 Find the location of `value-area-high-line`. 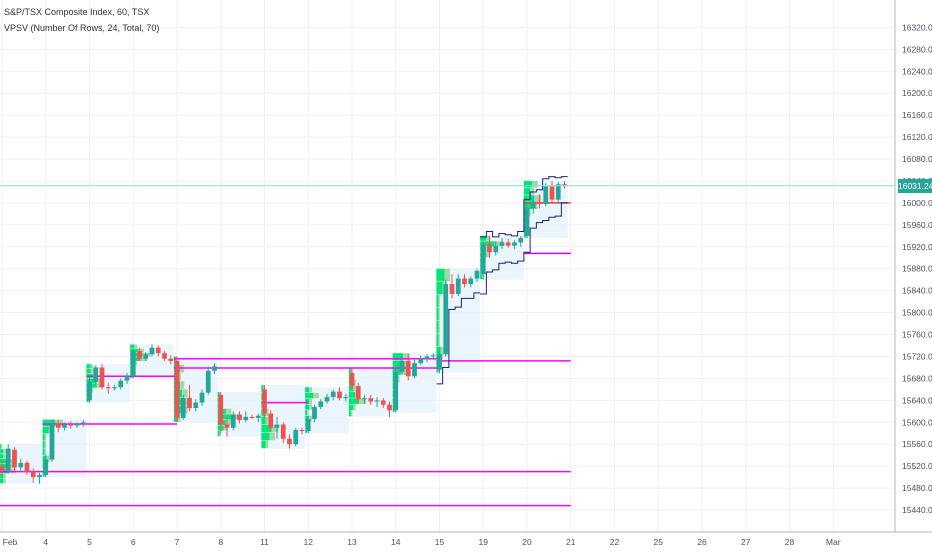

value-area-high-line is located at coordinates (524, 207).